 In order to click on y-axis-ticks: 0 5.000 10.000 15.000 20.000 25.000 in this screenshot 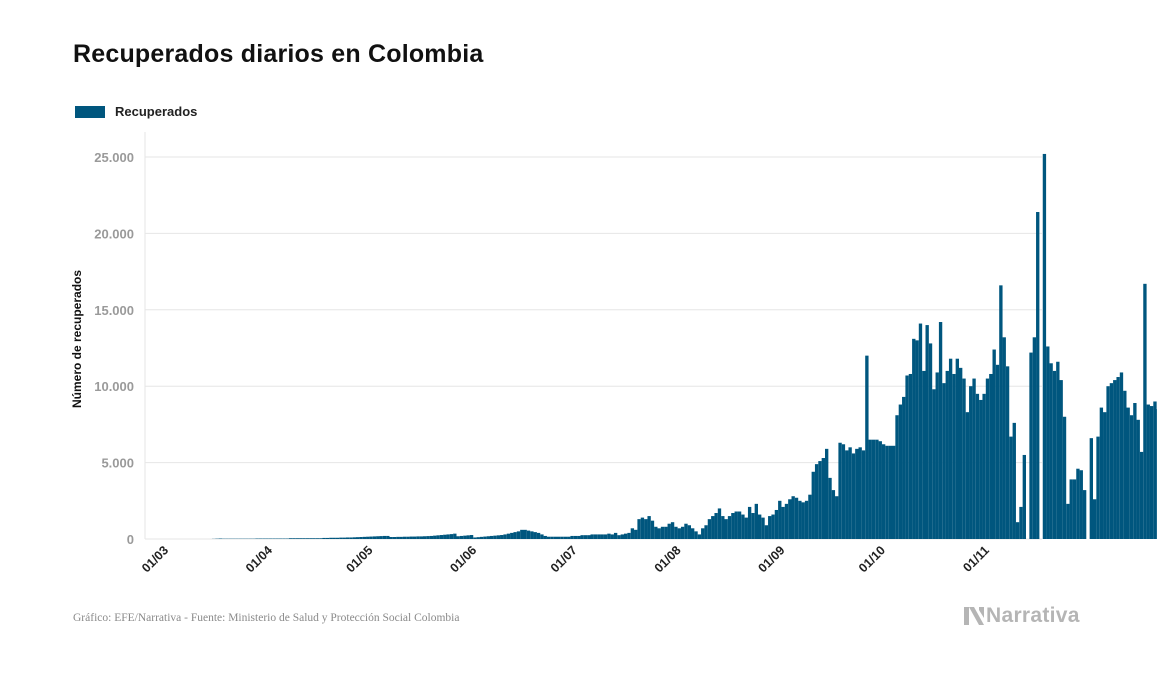, I will do `click(114, 348)`.